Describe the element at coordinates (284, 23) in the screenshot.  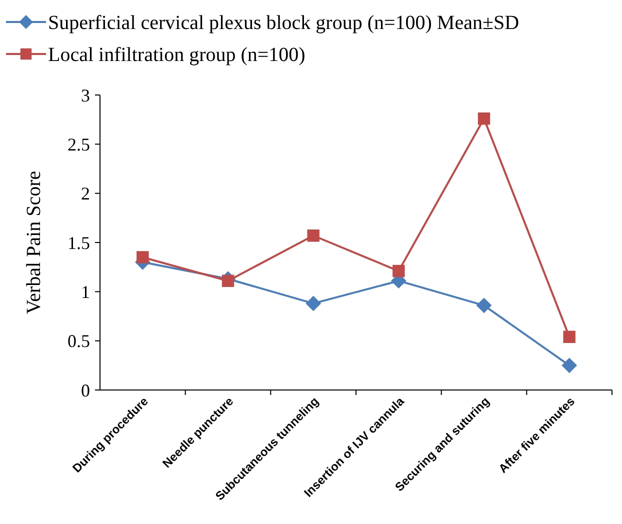
I see `legend-label: Superficial cervical plexus block group (n=100) Mean±SD` at that location.